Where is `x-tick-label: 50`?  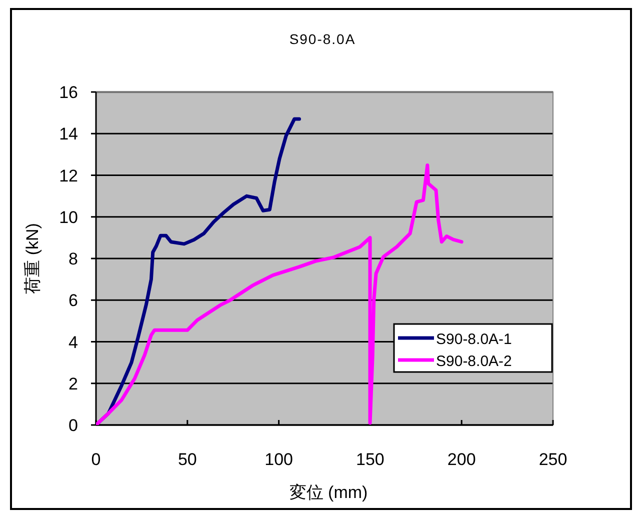 x-tick-label: 50 is located at coordinates (187, 459).